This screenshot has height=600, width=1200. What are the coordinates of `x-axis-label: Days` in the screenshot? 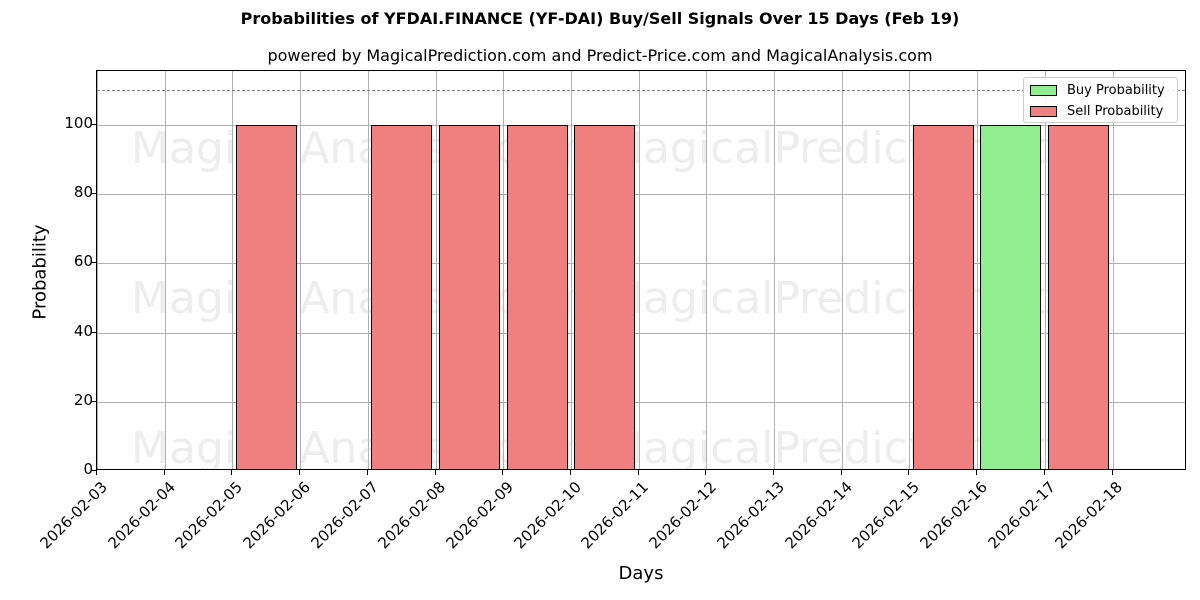 It's located at (641, 573).